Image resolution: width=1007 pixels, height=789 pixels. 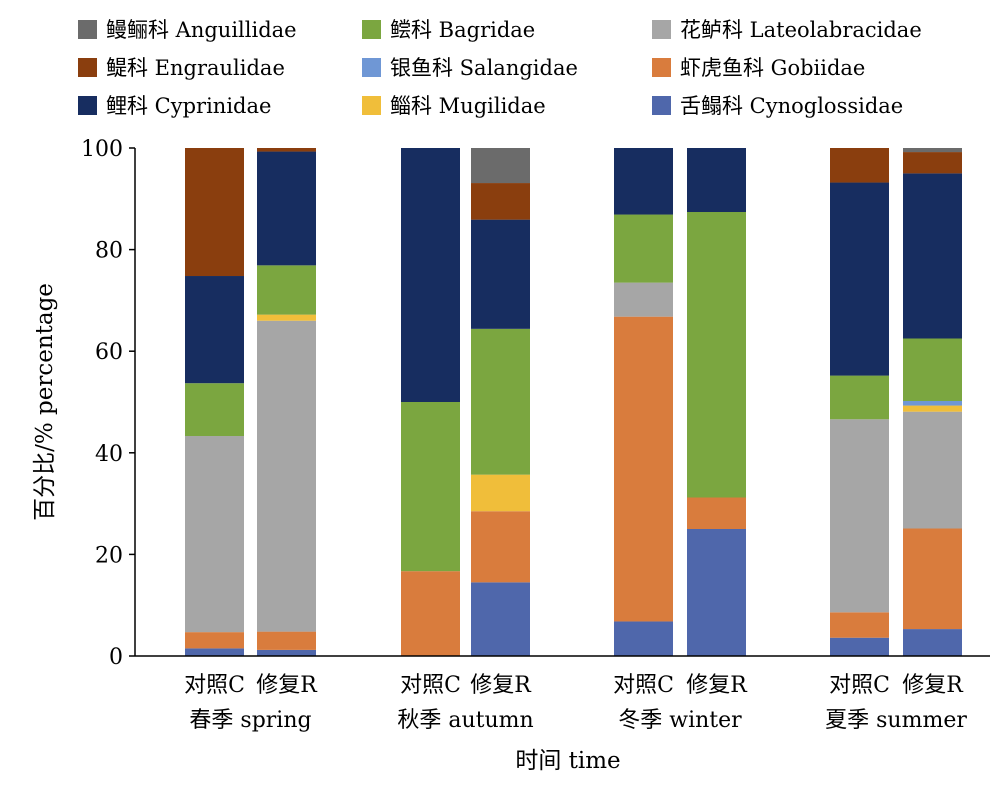 I want to click on legend-label: 鲿科 Bagridae, so click(x=462, y=30).